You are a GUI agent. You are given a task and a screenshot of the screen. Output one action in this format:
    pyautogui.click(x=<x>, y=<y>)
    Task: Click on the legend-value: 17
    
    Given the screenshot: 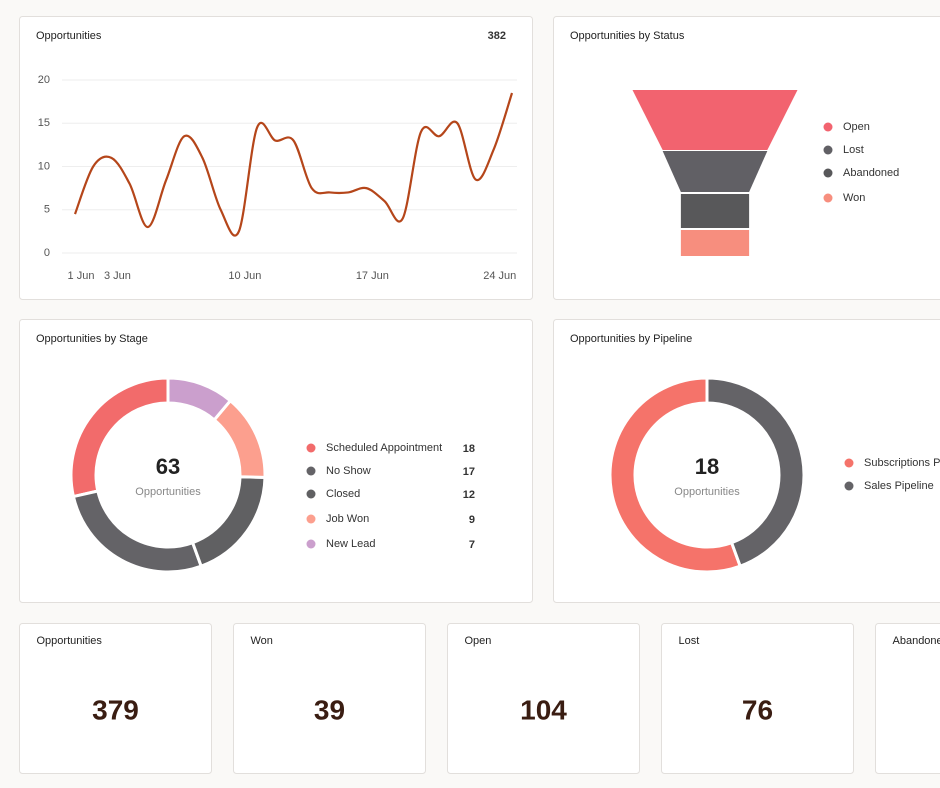 What is the action you would take?
    pyautogui.click(x=469, y=472)
    